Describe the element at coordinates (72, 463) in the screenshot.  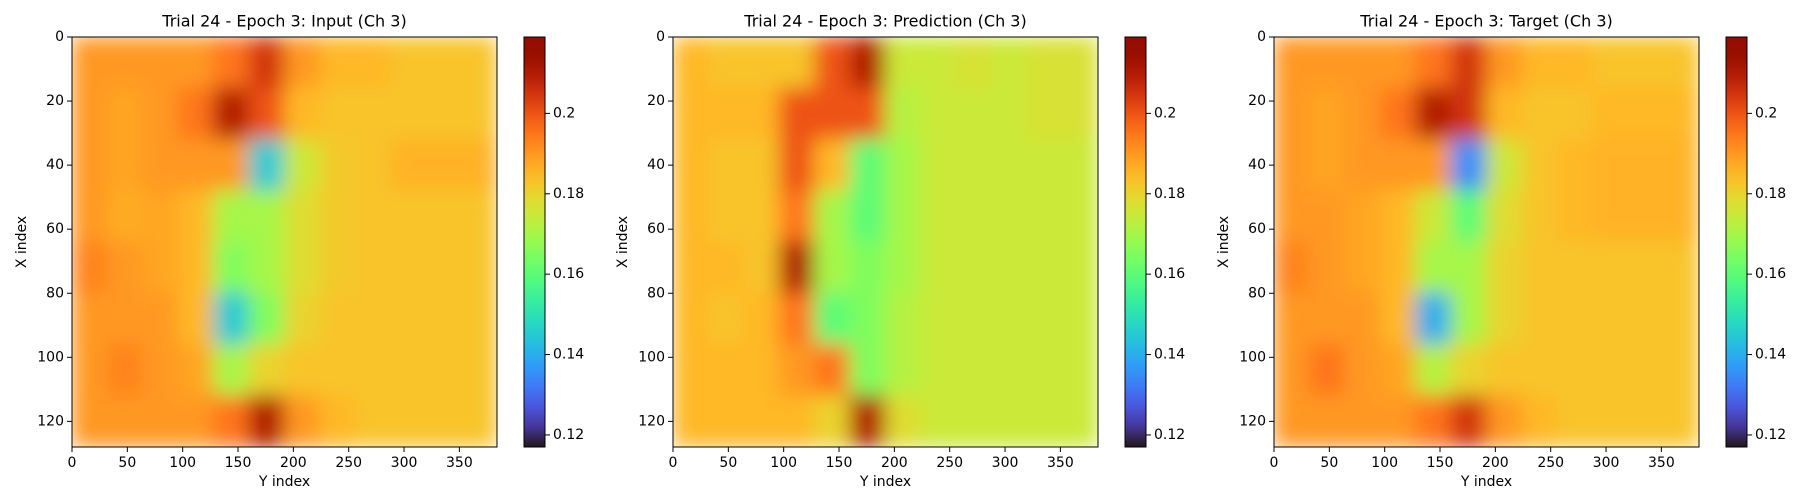
I see `x-tick-label: 0` at that location.